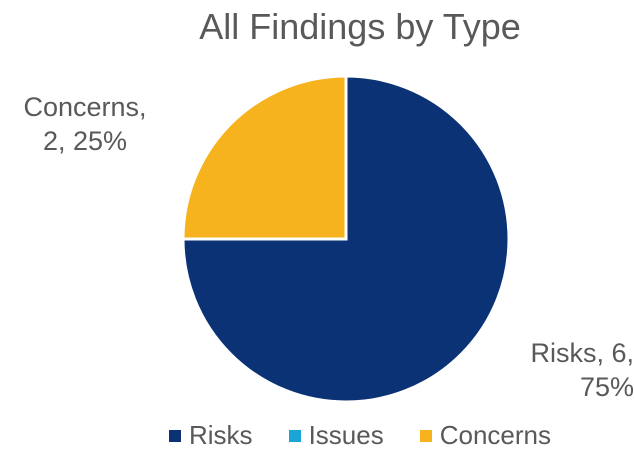 The image size is (634, 471). Describe the element at coordinates (85, 124) in the screenshot. I see `data-label-concerns: Concerns, 2, 25%` at that location.